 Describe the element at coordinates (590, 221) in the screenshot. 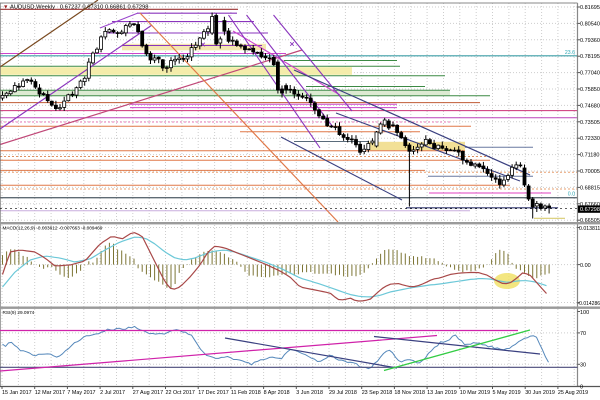

I see `svg-text: 0.66505` at that location.